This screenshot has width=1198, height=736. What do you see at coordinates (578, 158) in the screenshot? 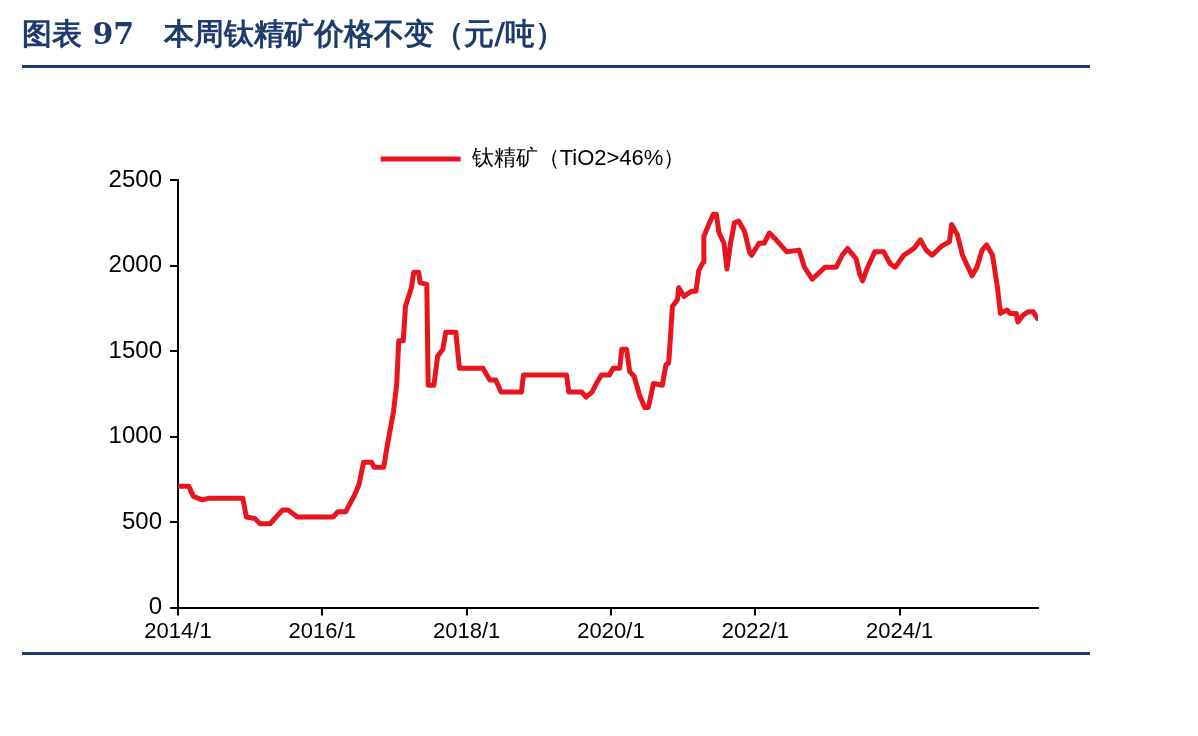
I see `legend-label: 钛精矿（TiO2>46%）` at bounding box center [578, 158].